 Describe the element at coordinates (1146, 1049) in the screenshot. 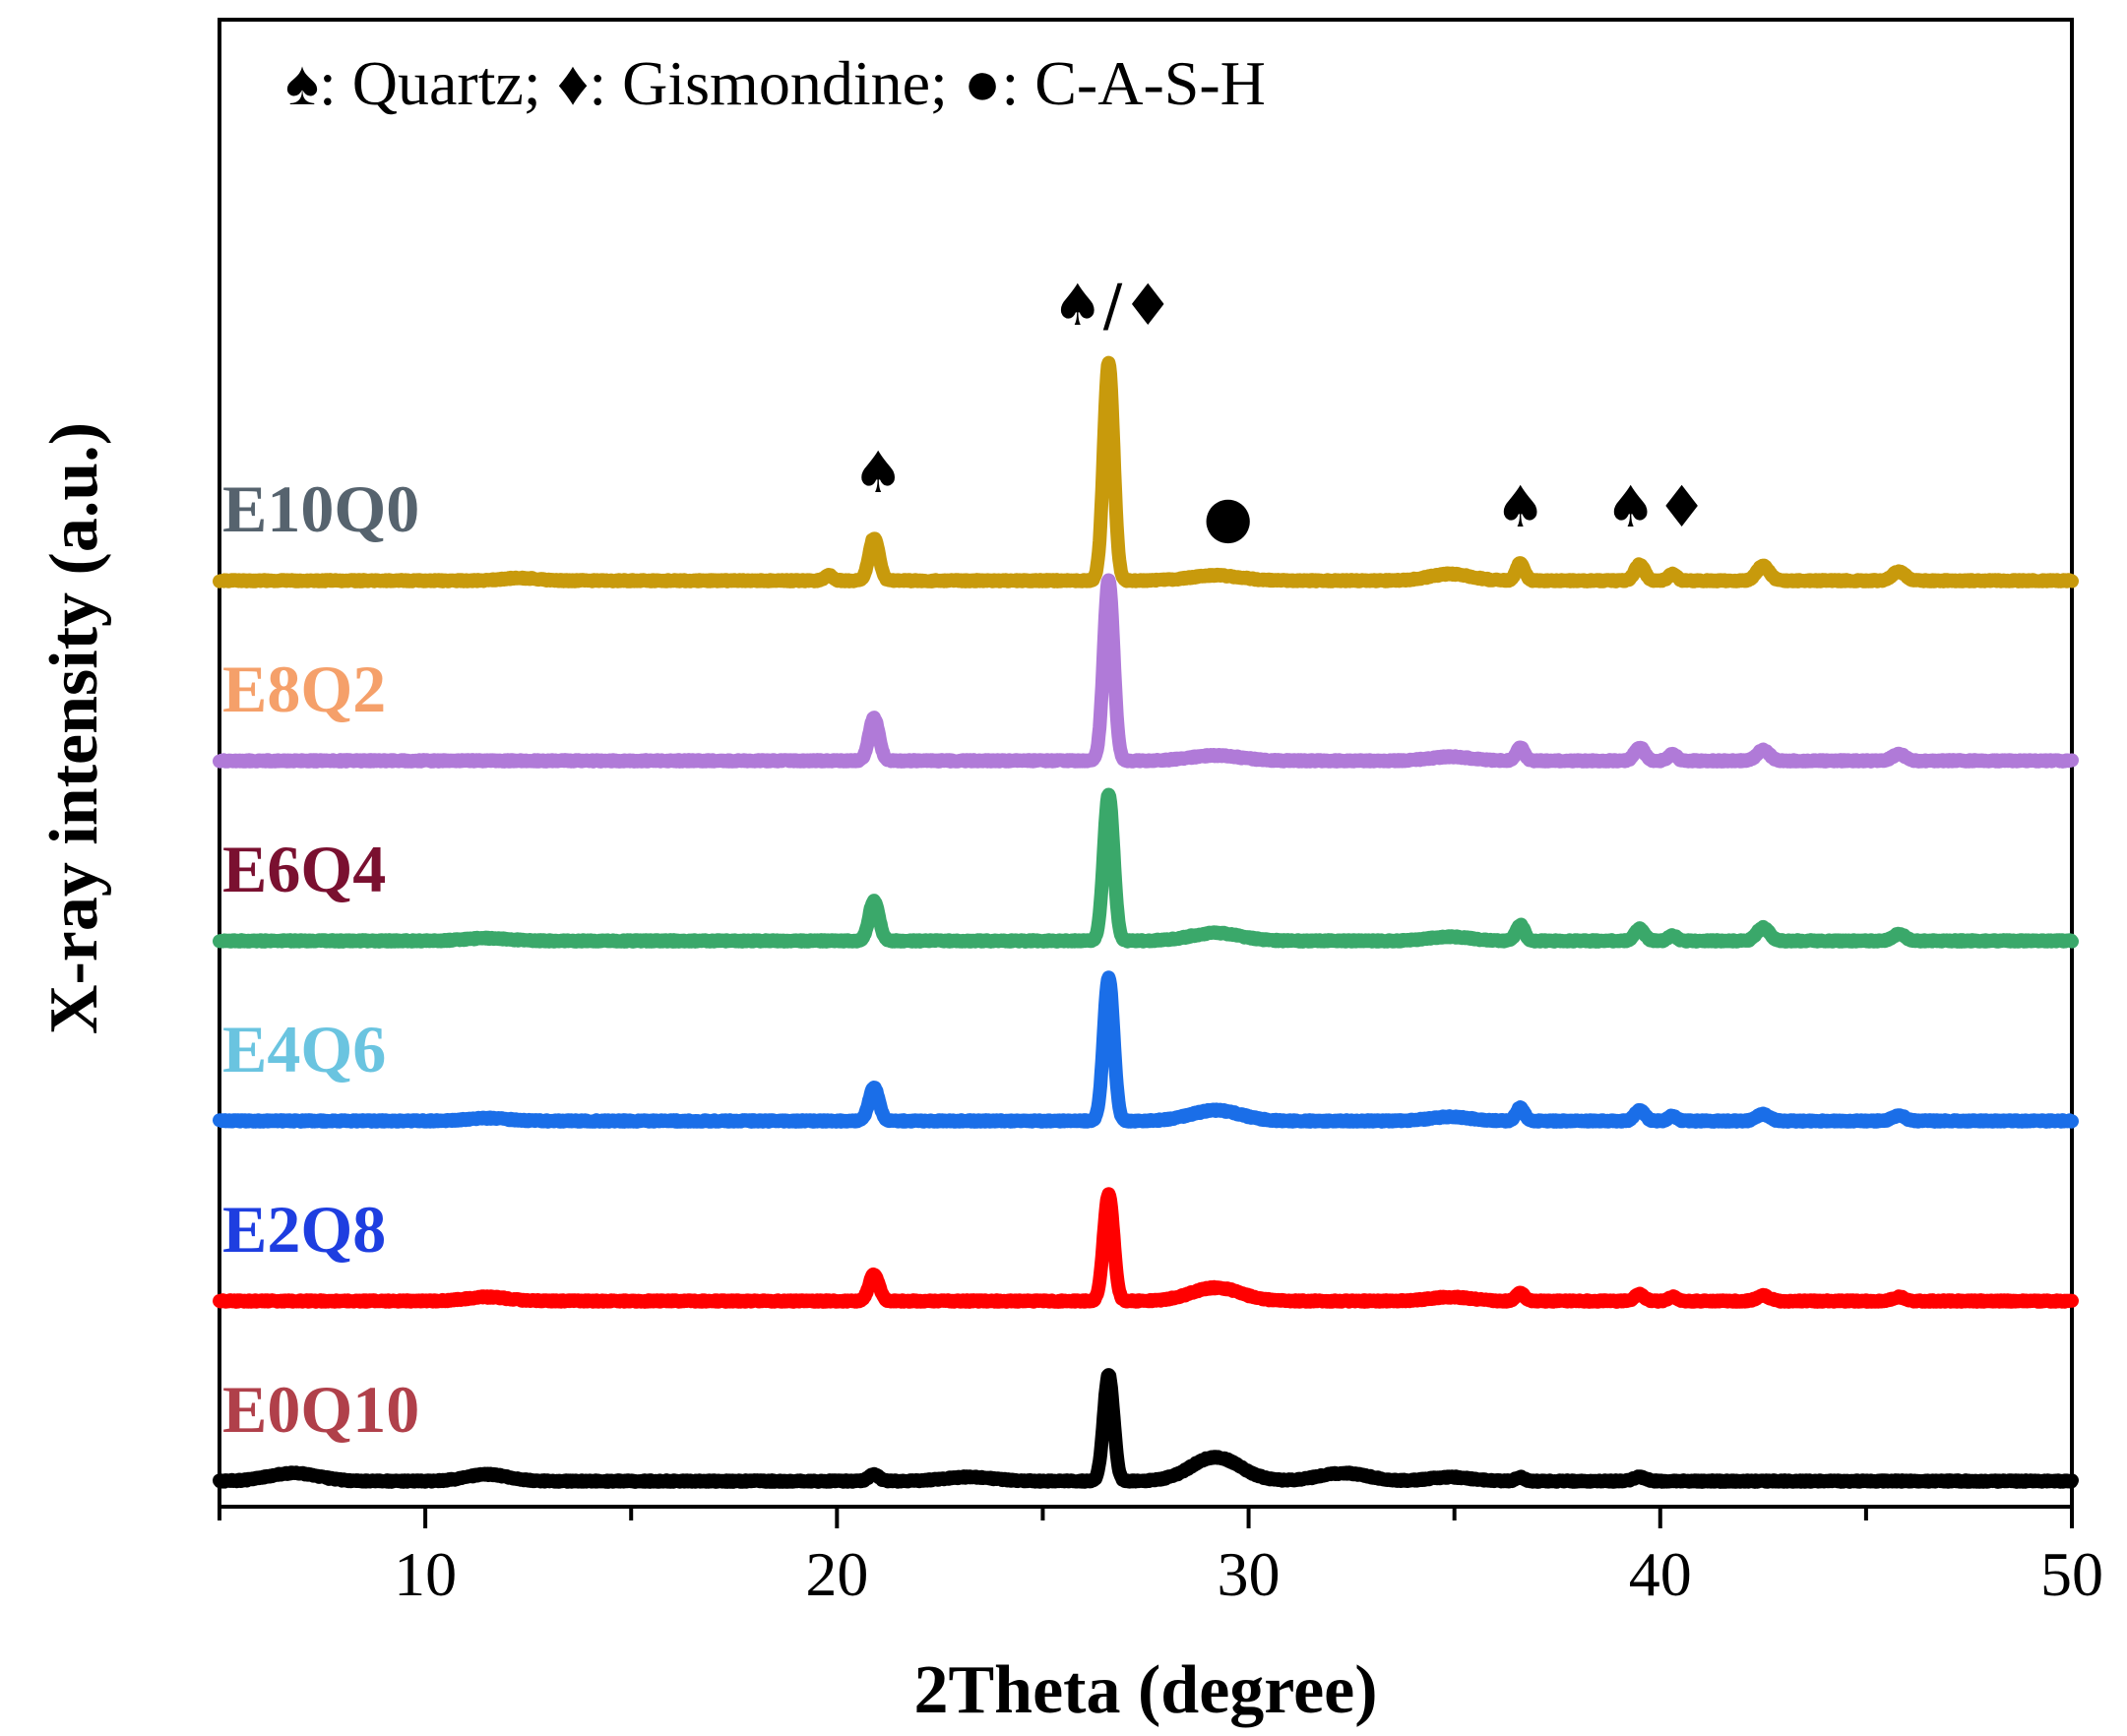

I see `series-line-E4Q6` at that location.